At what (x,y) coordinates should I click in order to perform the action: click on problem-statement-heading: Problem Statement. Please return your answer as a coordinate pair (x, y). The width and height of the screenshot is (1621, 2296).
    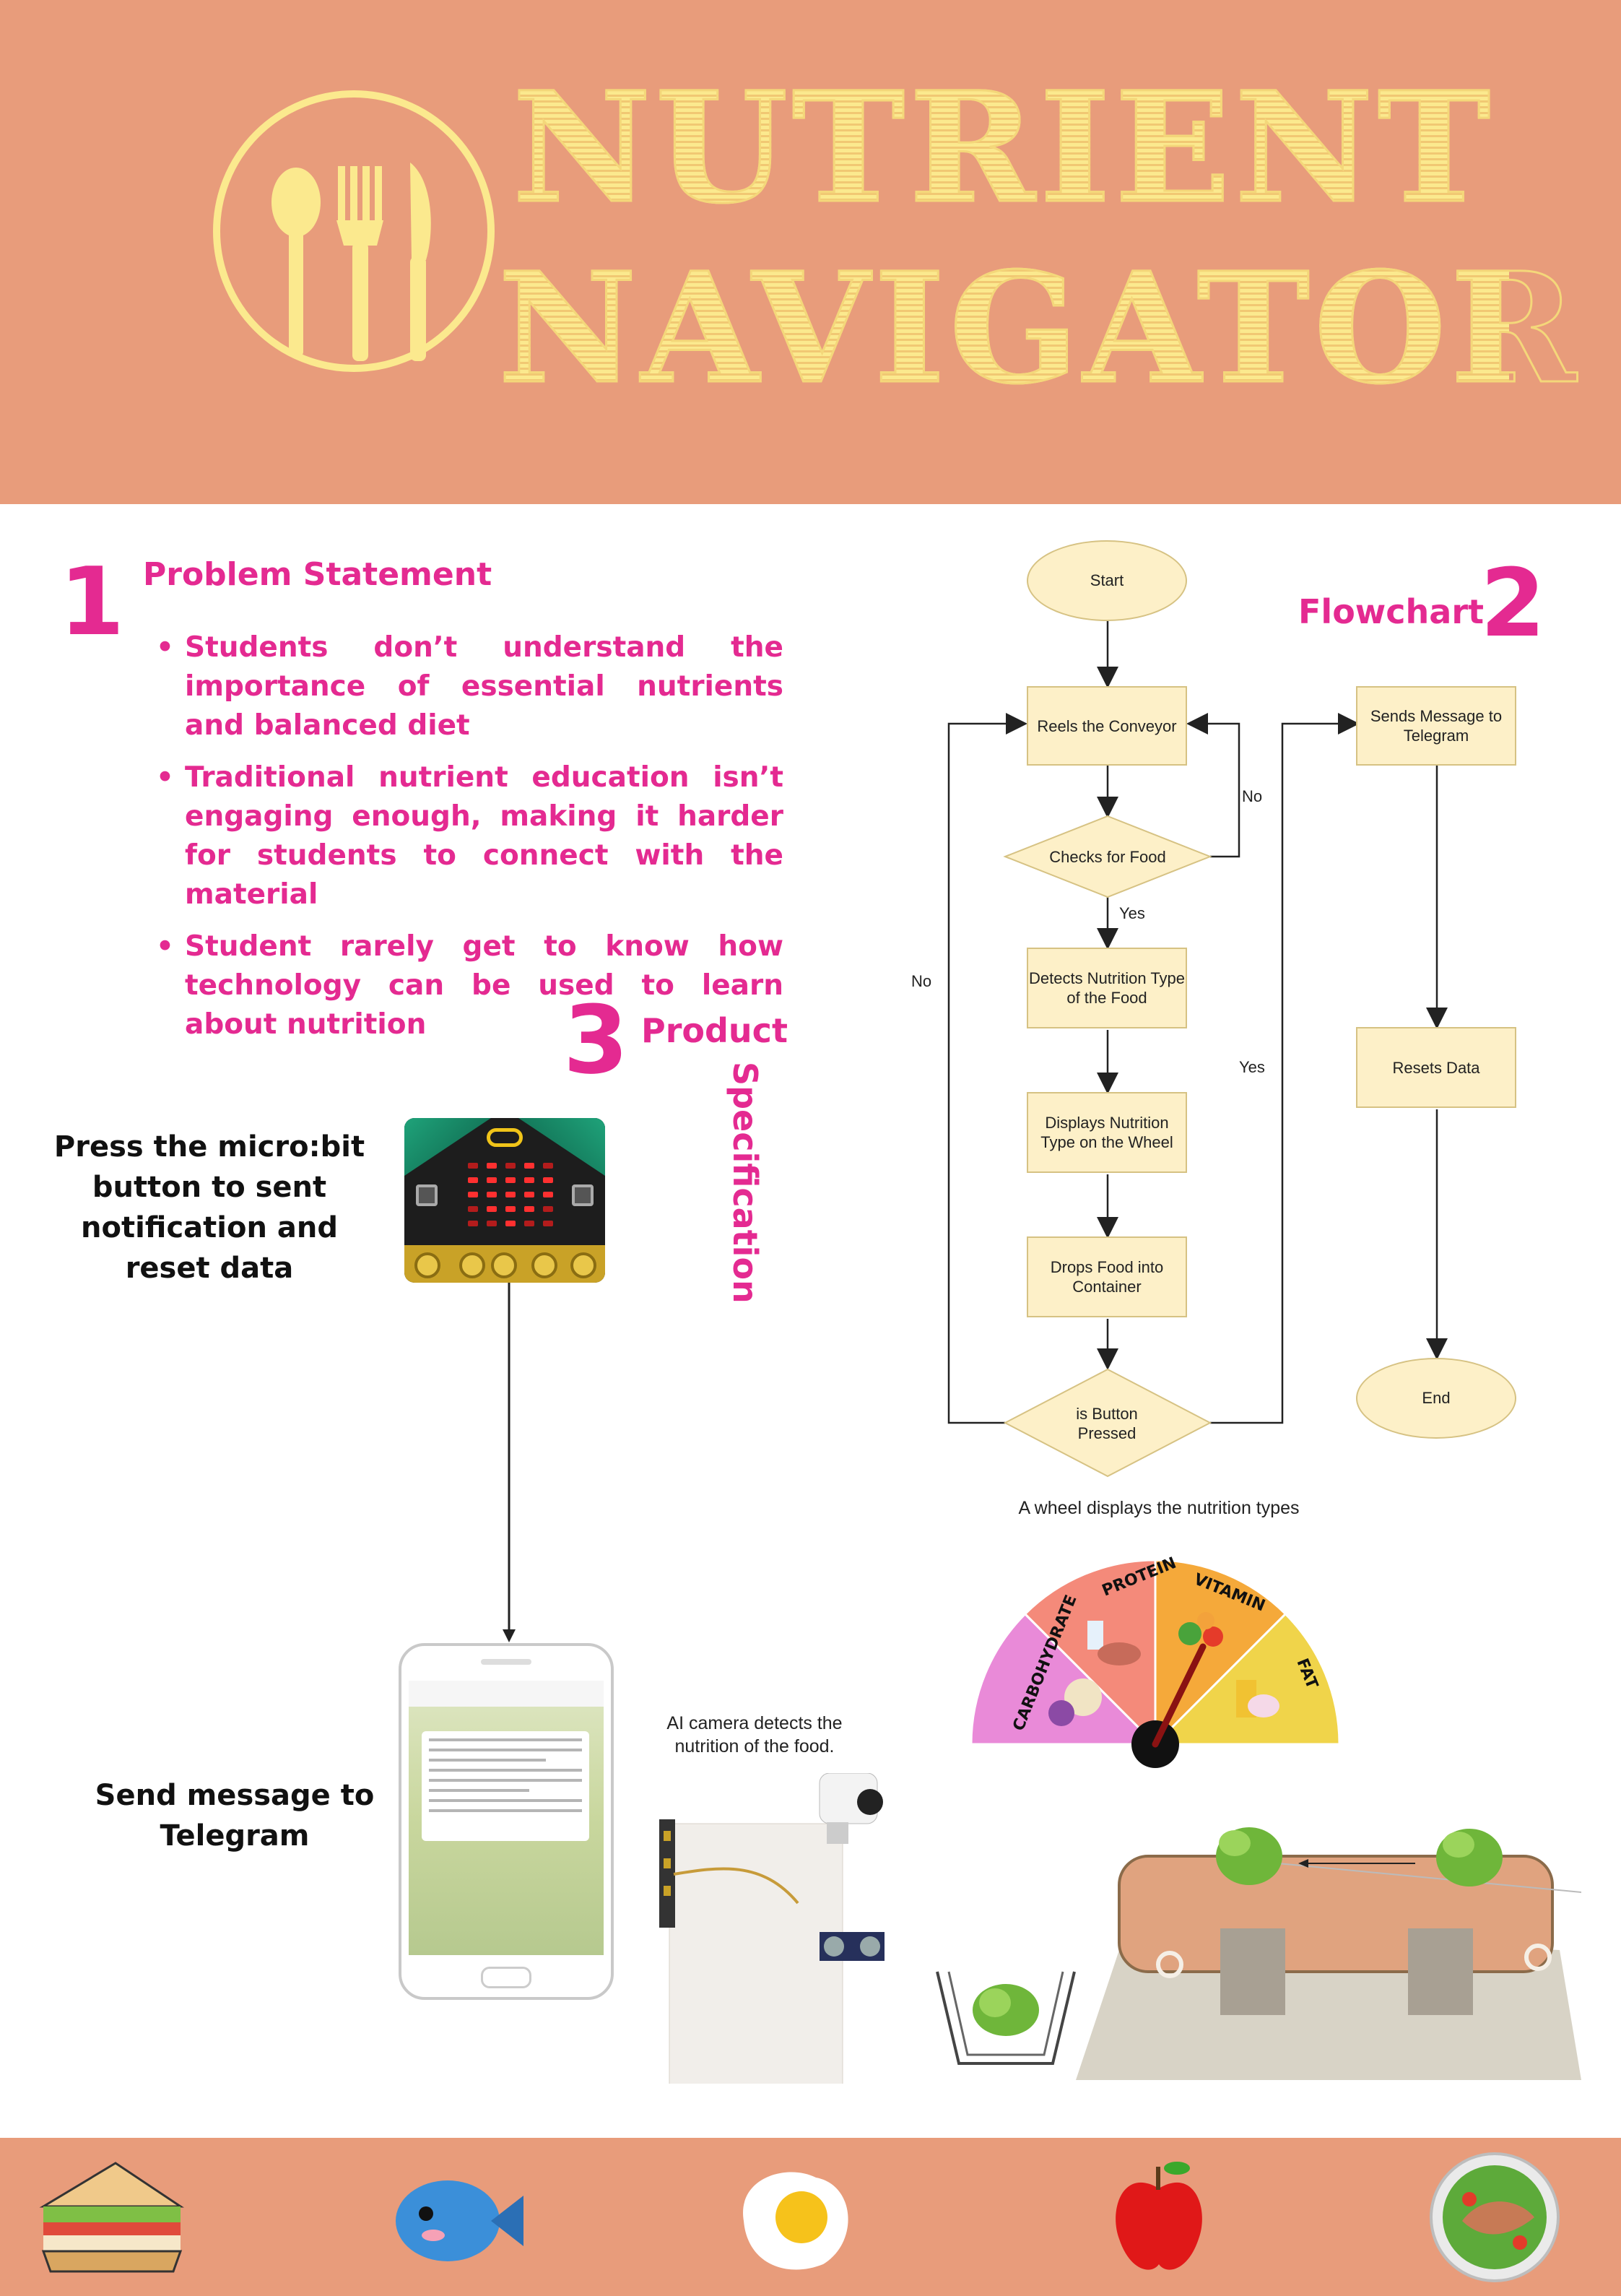
    Looking at the image, I should click on (317, 574).